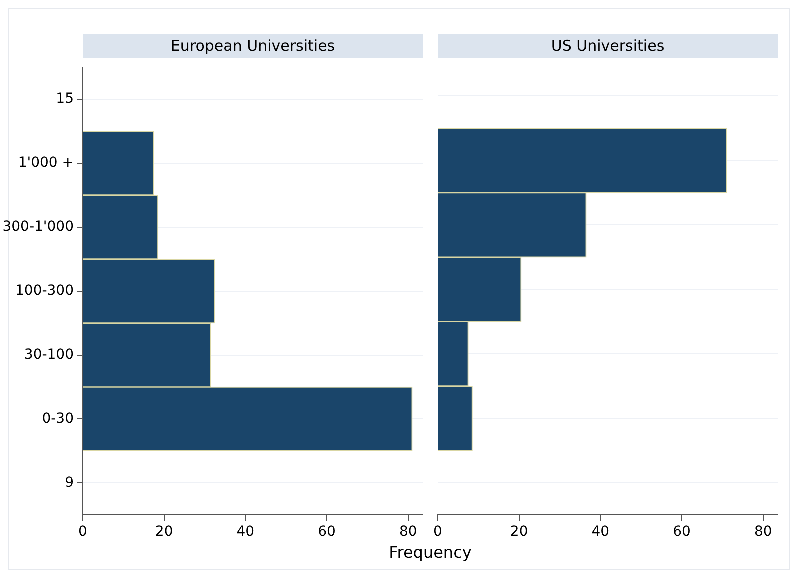 The height and width of the screenshot is (583, 792). Describe the element at coordinates (38, 226) in the screenshot. I see `y-tick-label: 300-1'000` at that location.